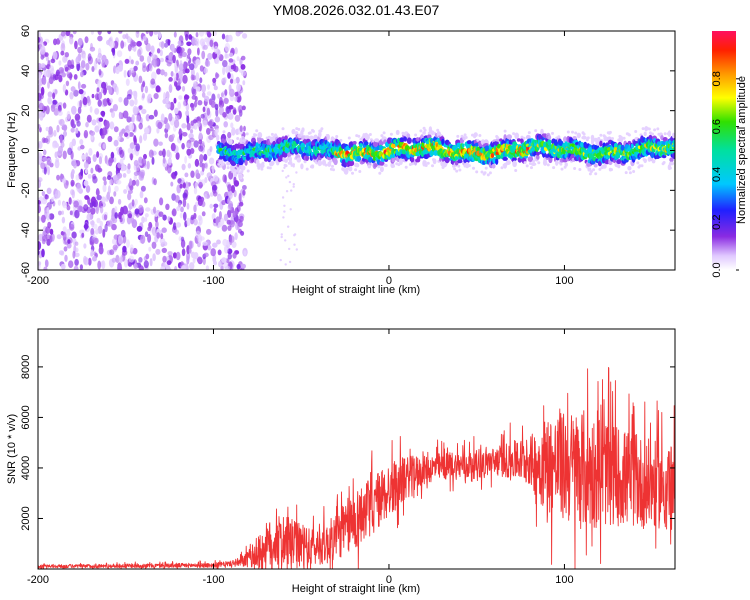 The image size is (750, 600). I want to click on spectrogram-signal-layer, so click(445, 151).